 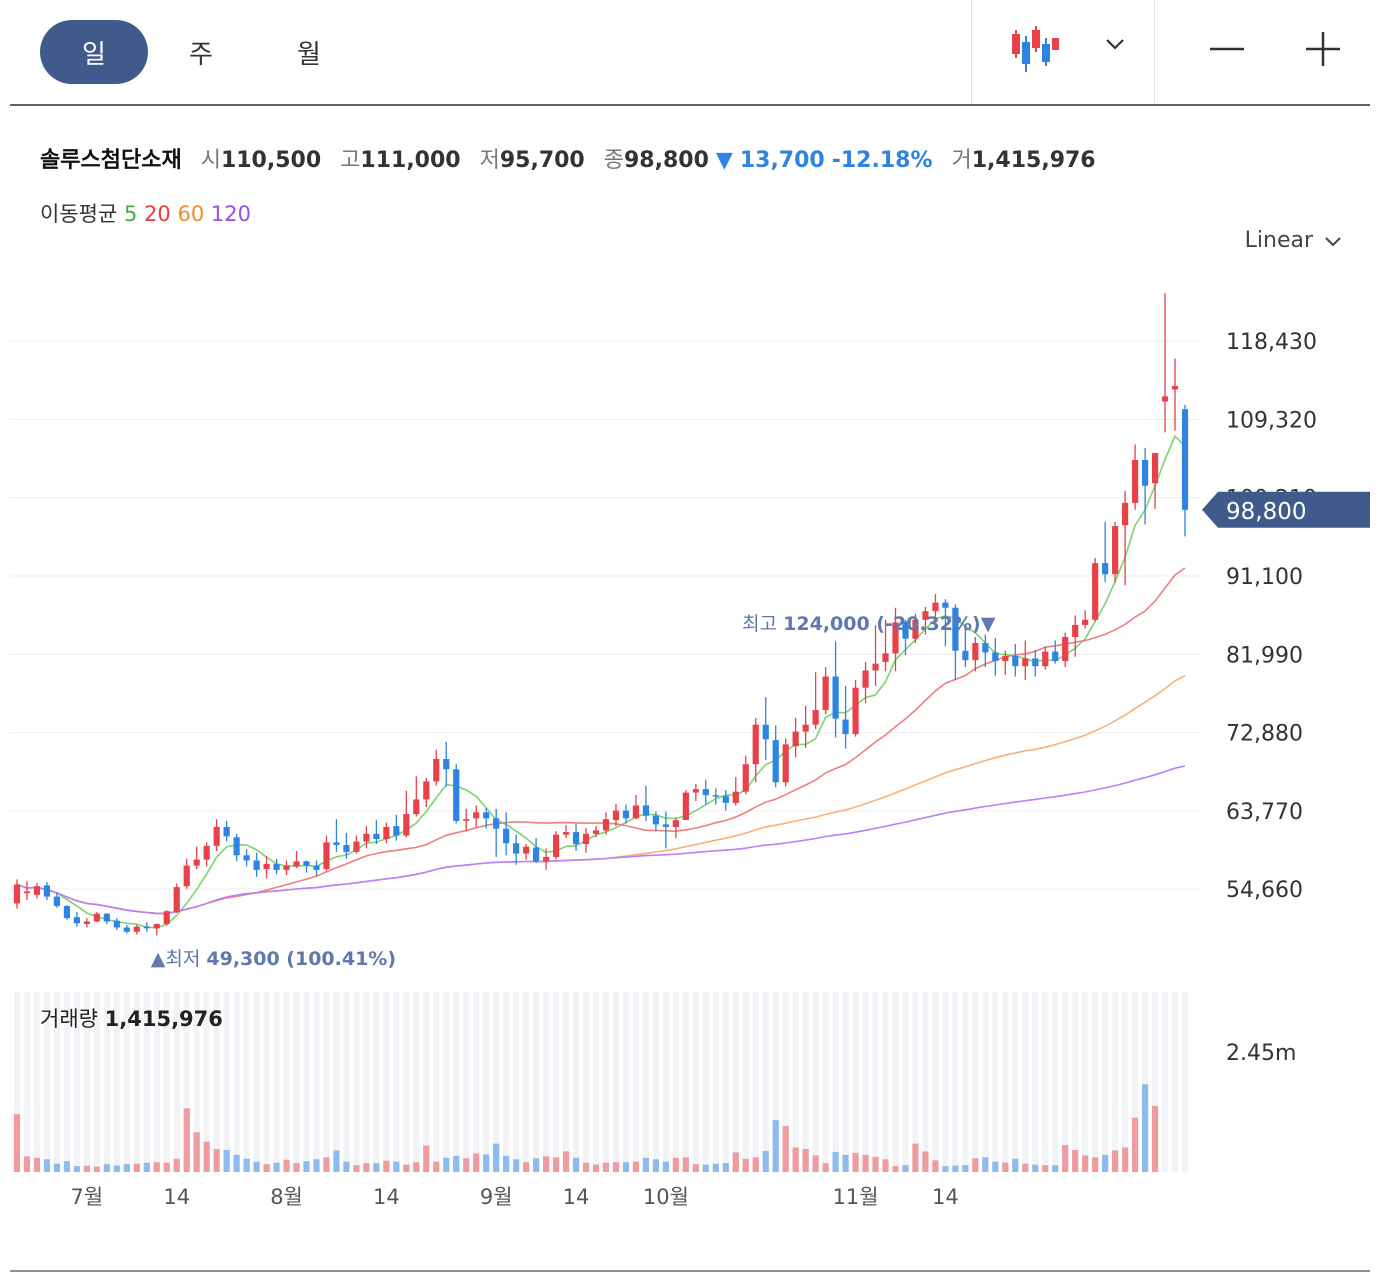 I want to click on y-tick-label: 109,320, so click(x=1271, y=420).